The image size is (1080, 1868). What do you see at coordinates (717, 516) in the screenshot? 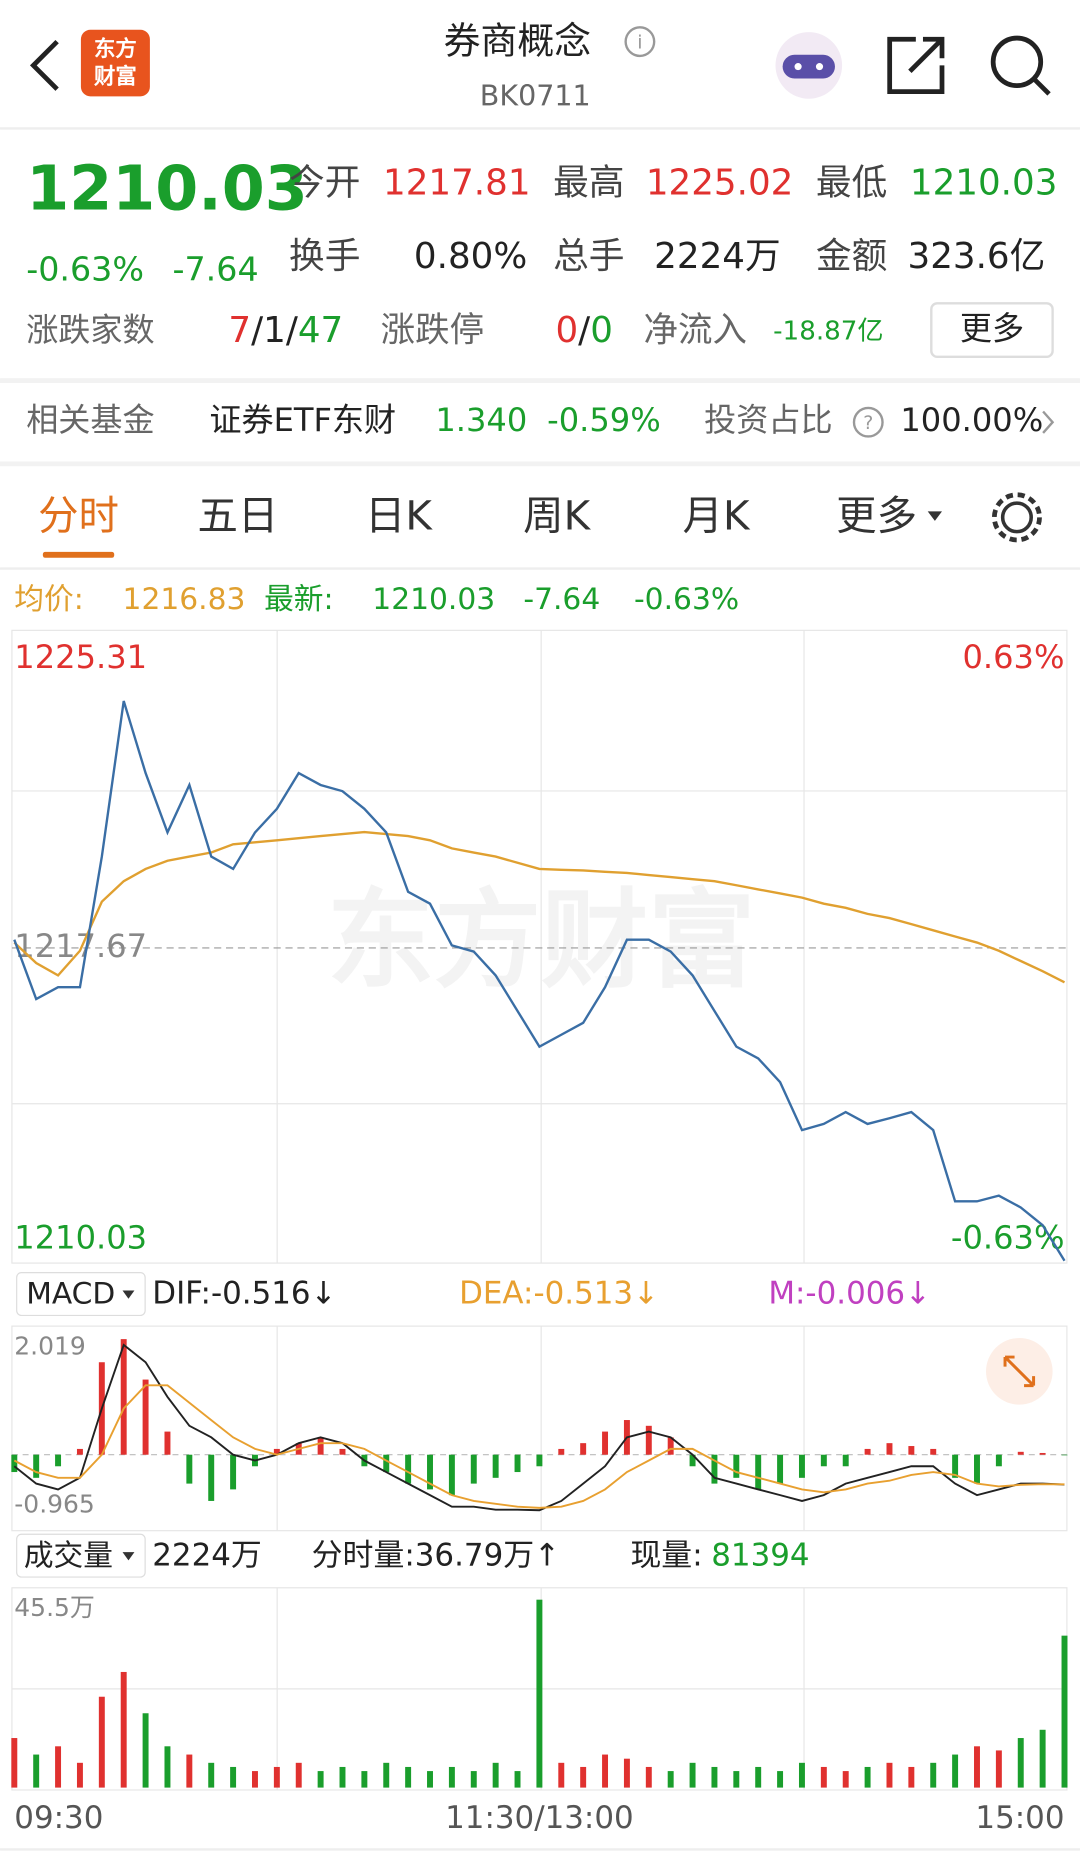
I see `tab: 月K` at bounding box center [717, 516].